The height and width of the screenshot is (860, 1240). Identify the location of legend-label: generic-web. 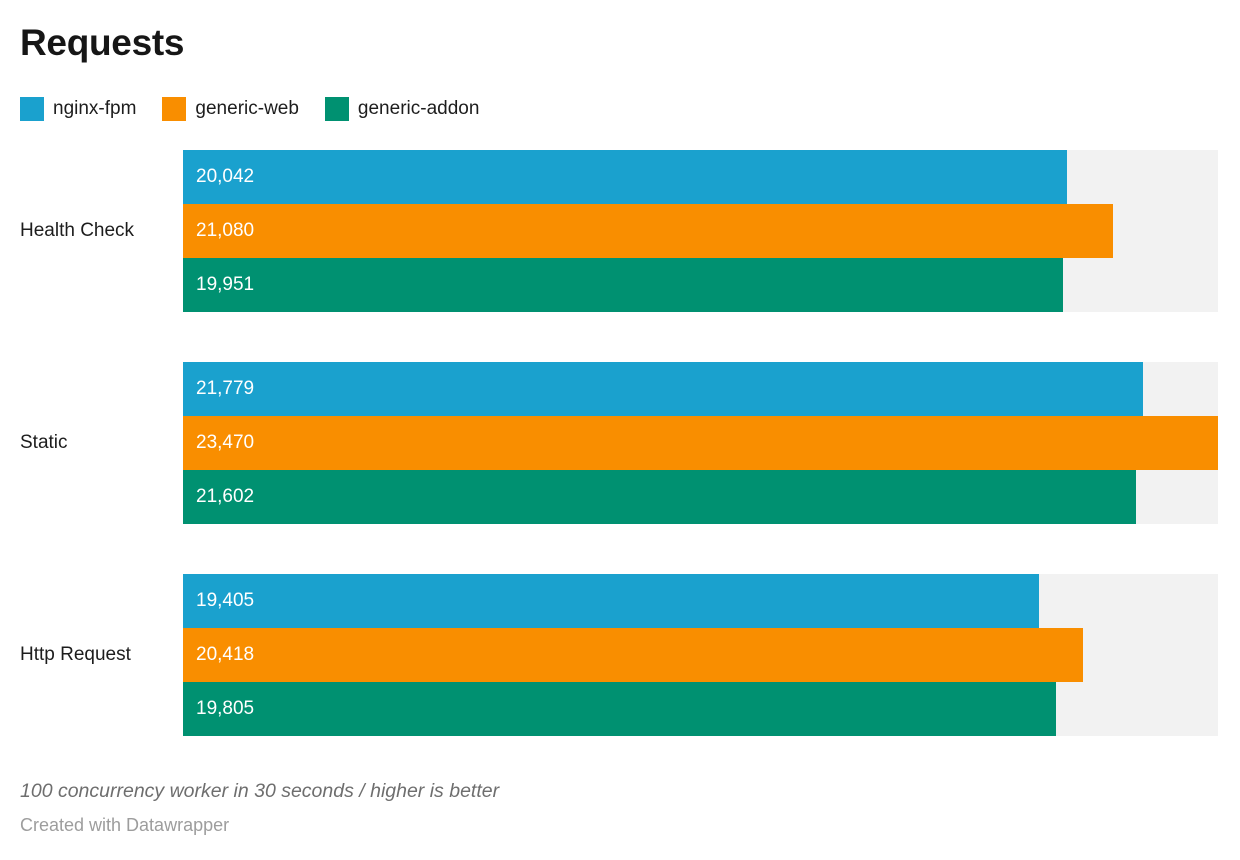
(247, 108).